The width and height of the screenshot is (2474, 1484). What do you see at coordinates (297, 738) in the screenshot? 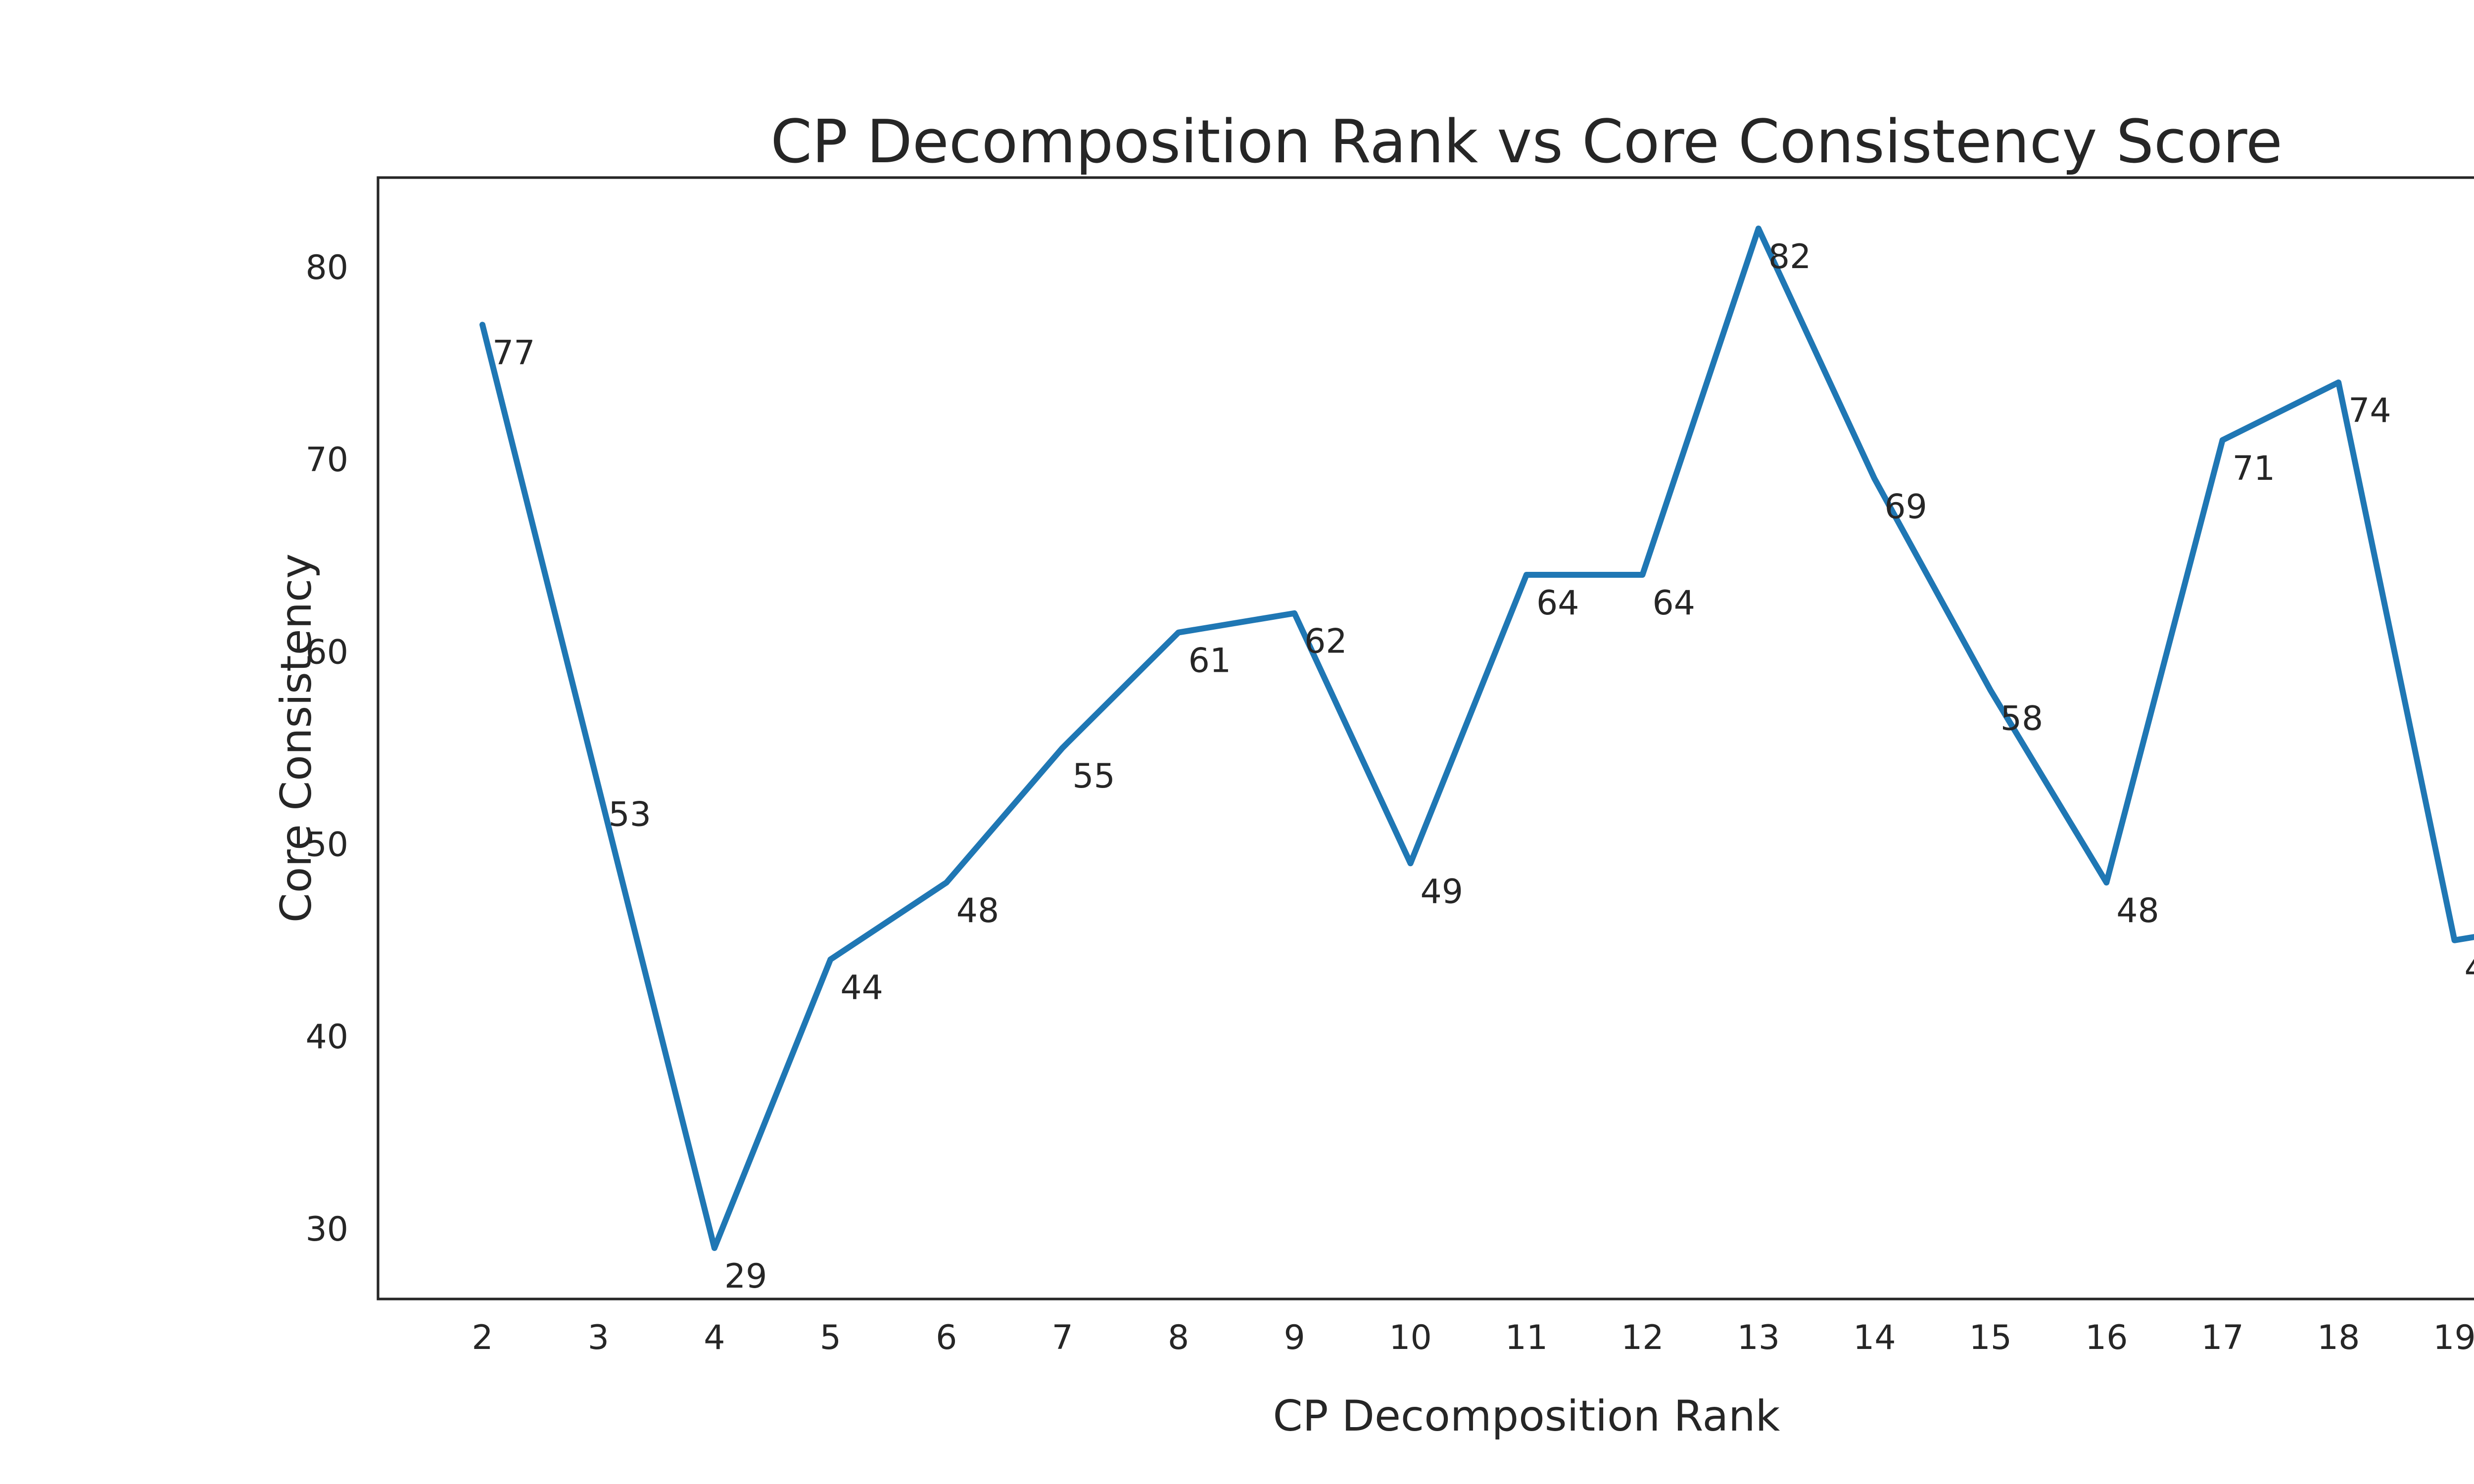
I see `y-axis-label: Core Consistency` at bounding box center [297, 738].